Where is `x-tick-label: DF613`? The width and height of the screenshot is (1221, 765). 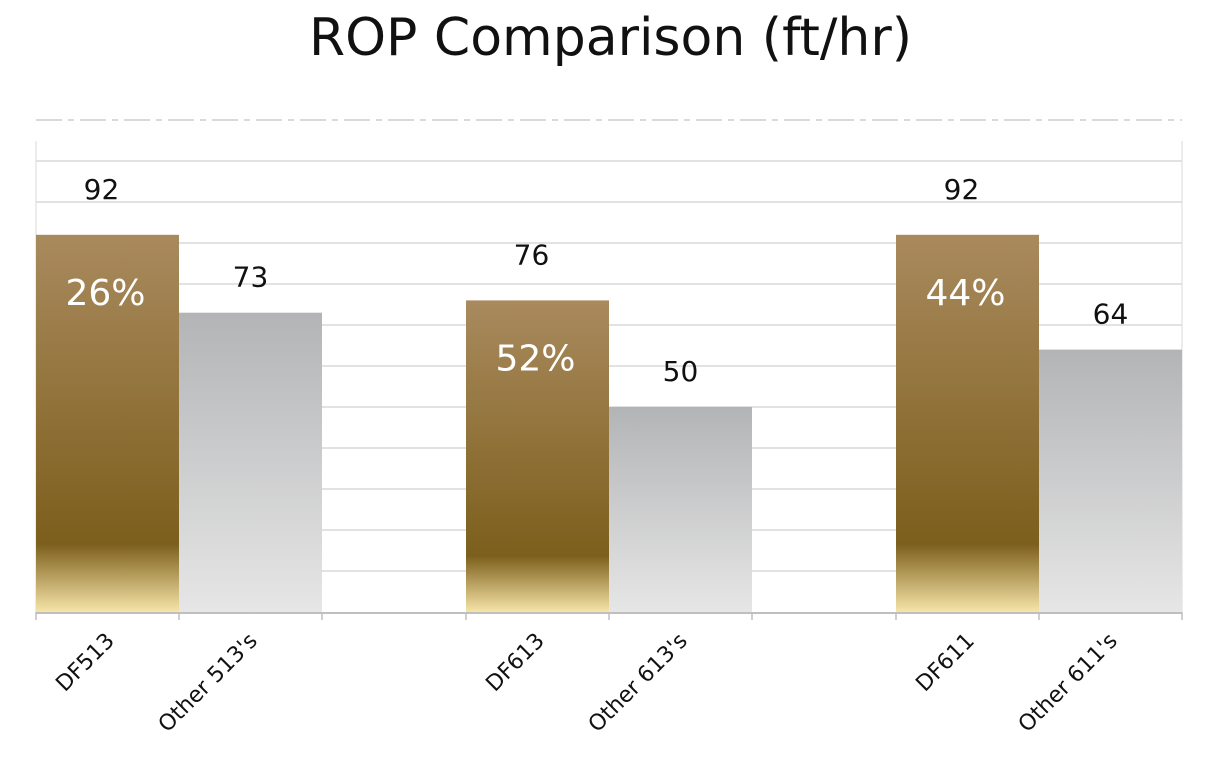 x-tick-label: DF613 is located at coordinates (515, 663).